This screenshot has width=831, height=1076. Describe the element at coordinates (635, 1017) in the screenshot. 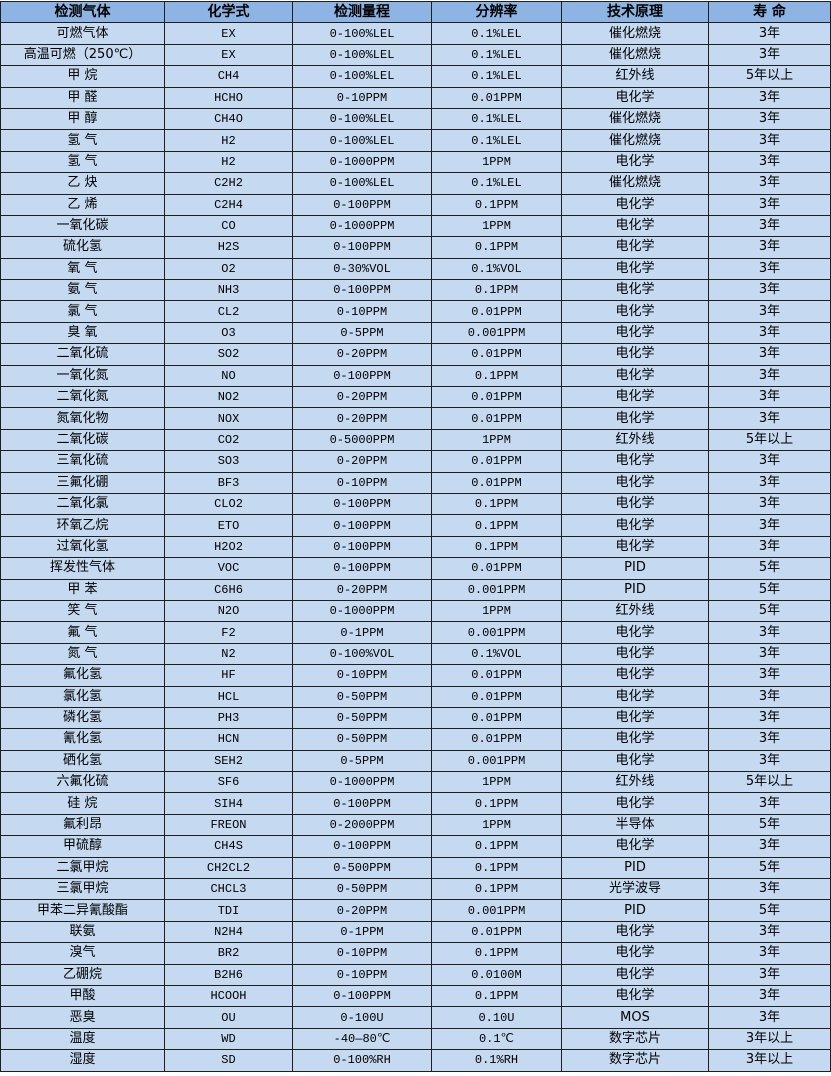

I see `cell-principle: MOS` at that location.